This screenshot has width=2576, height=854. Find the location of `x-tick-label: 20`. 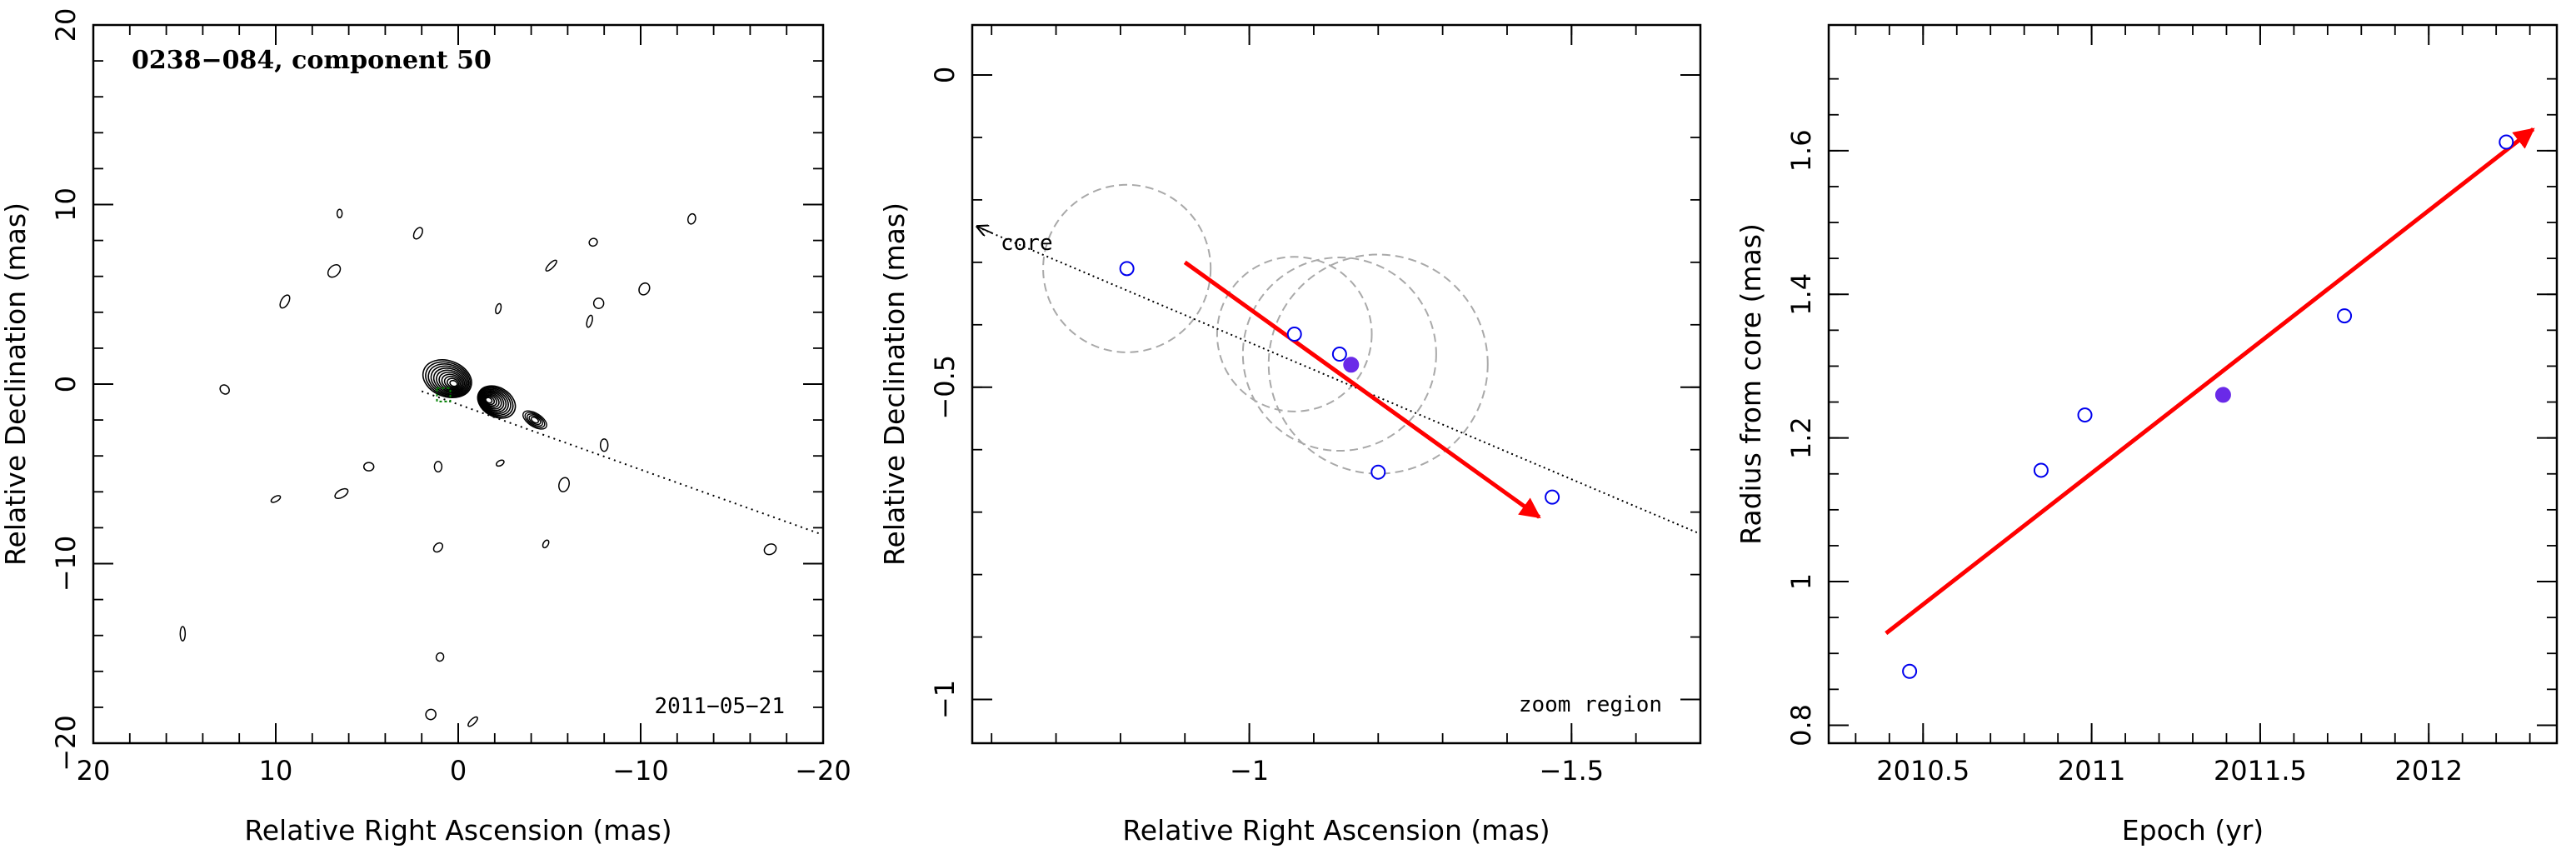

x-tick-label: 20 is located at coordinates (94, 771).